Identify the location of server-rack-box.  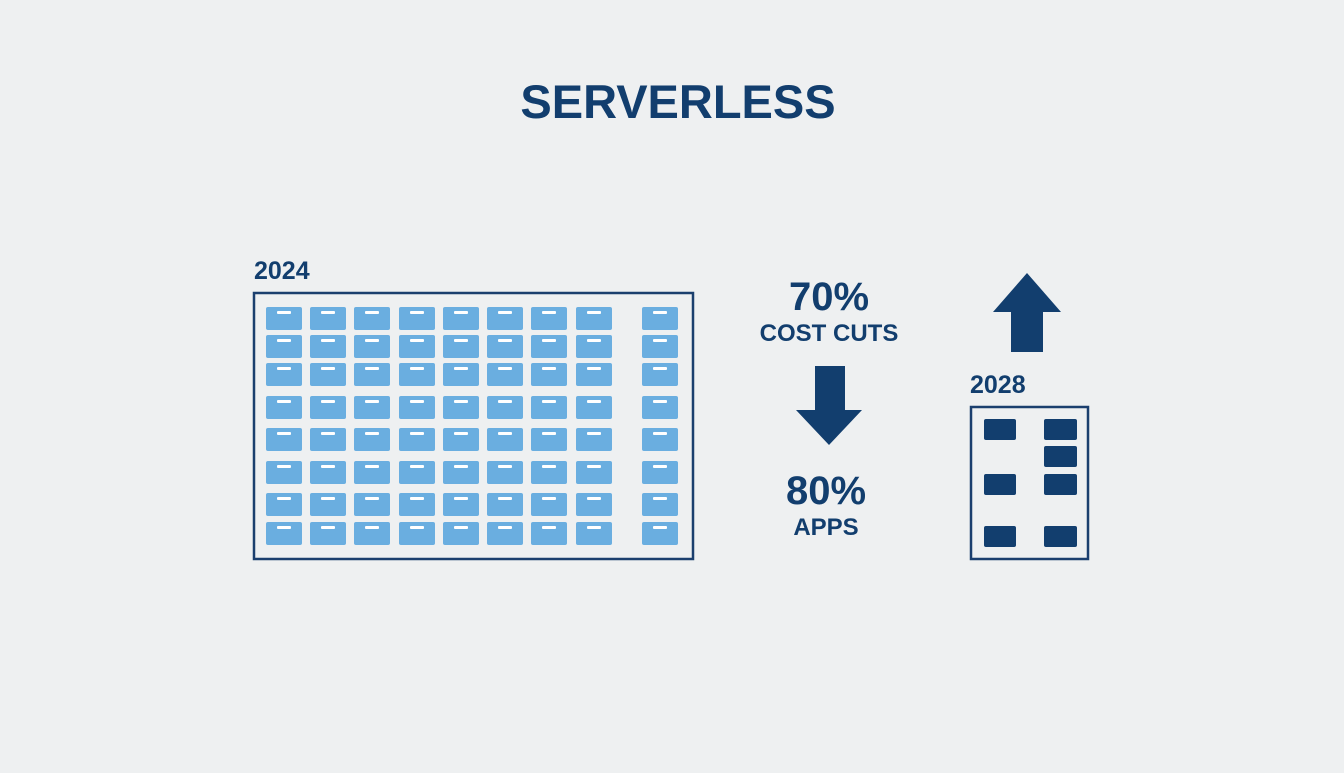
(1029, 483).